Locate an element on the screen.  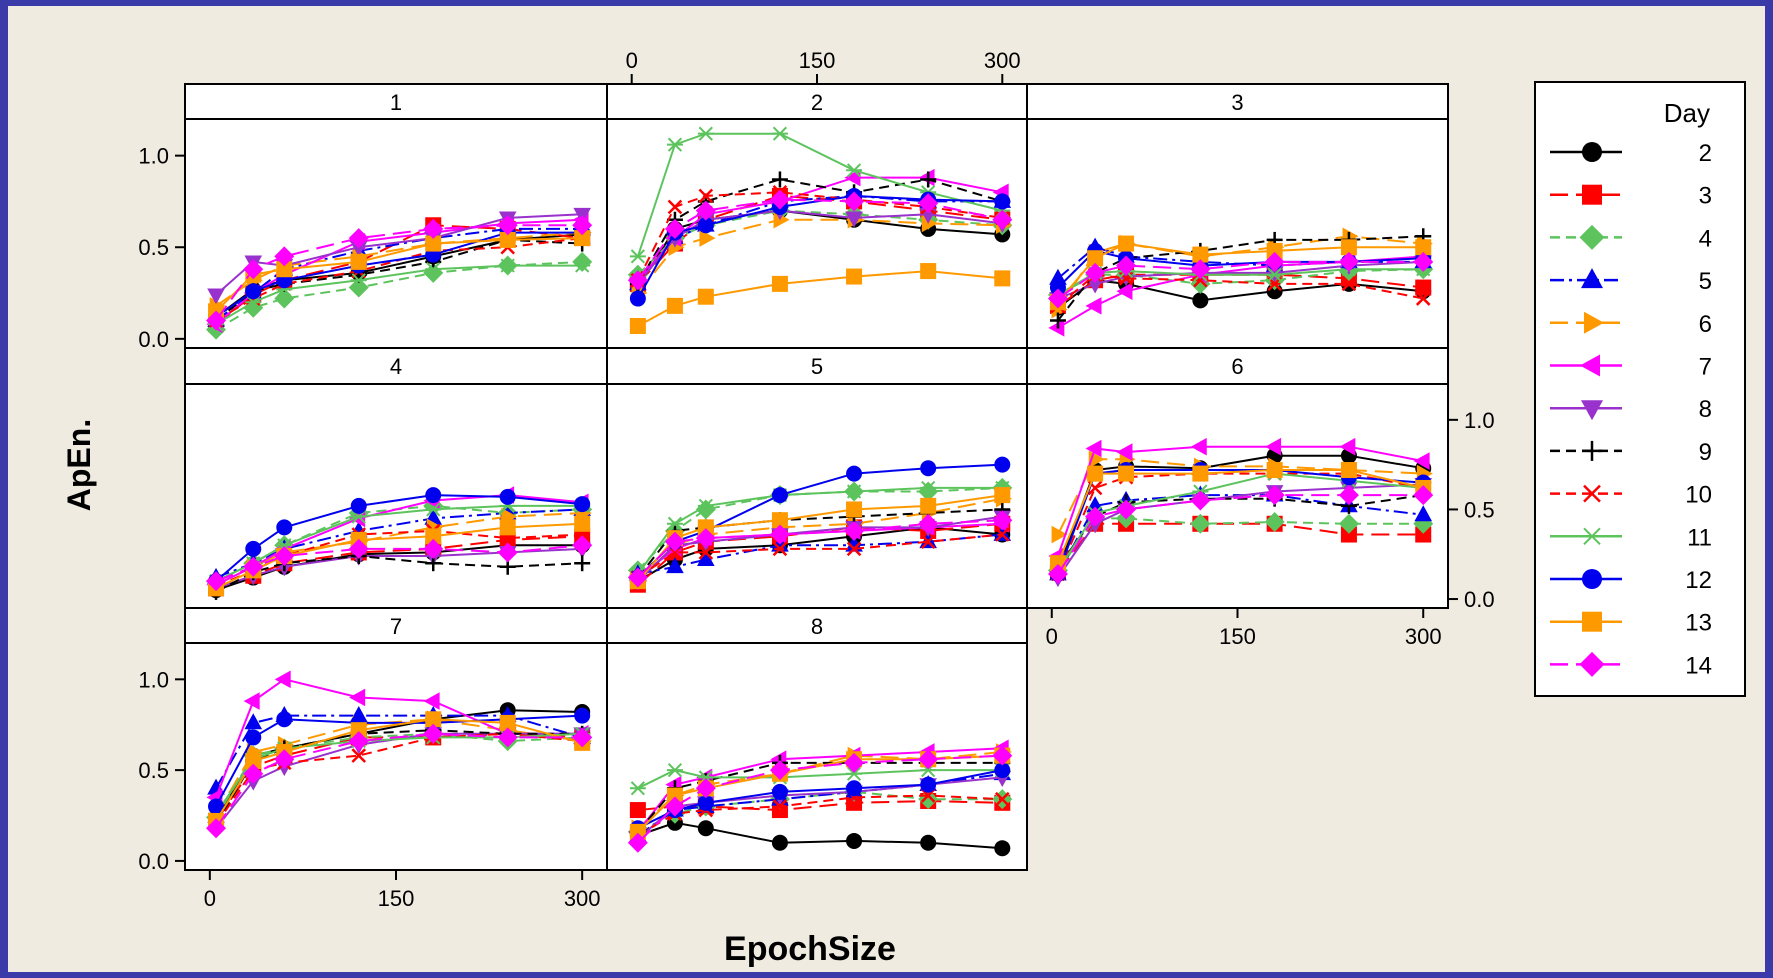
legend-label: 6 is located at coordinates (1705, 324).